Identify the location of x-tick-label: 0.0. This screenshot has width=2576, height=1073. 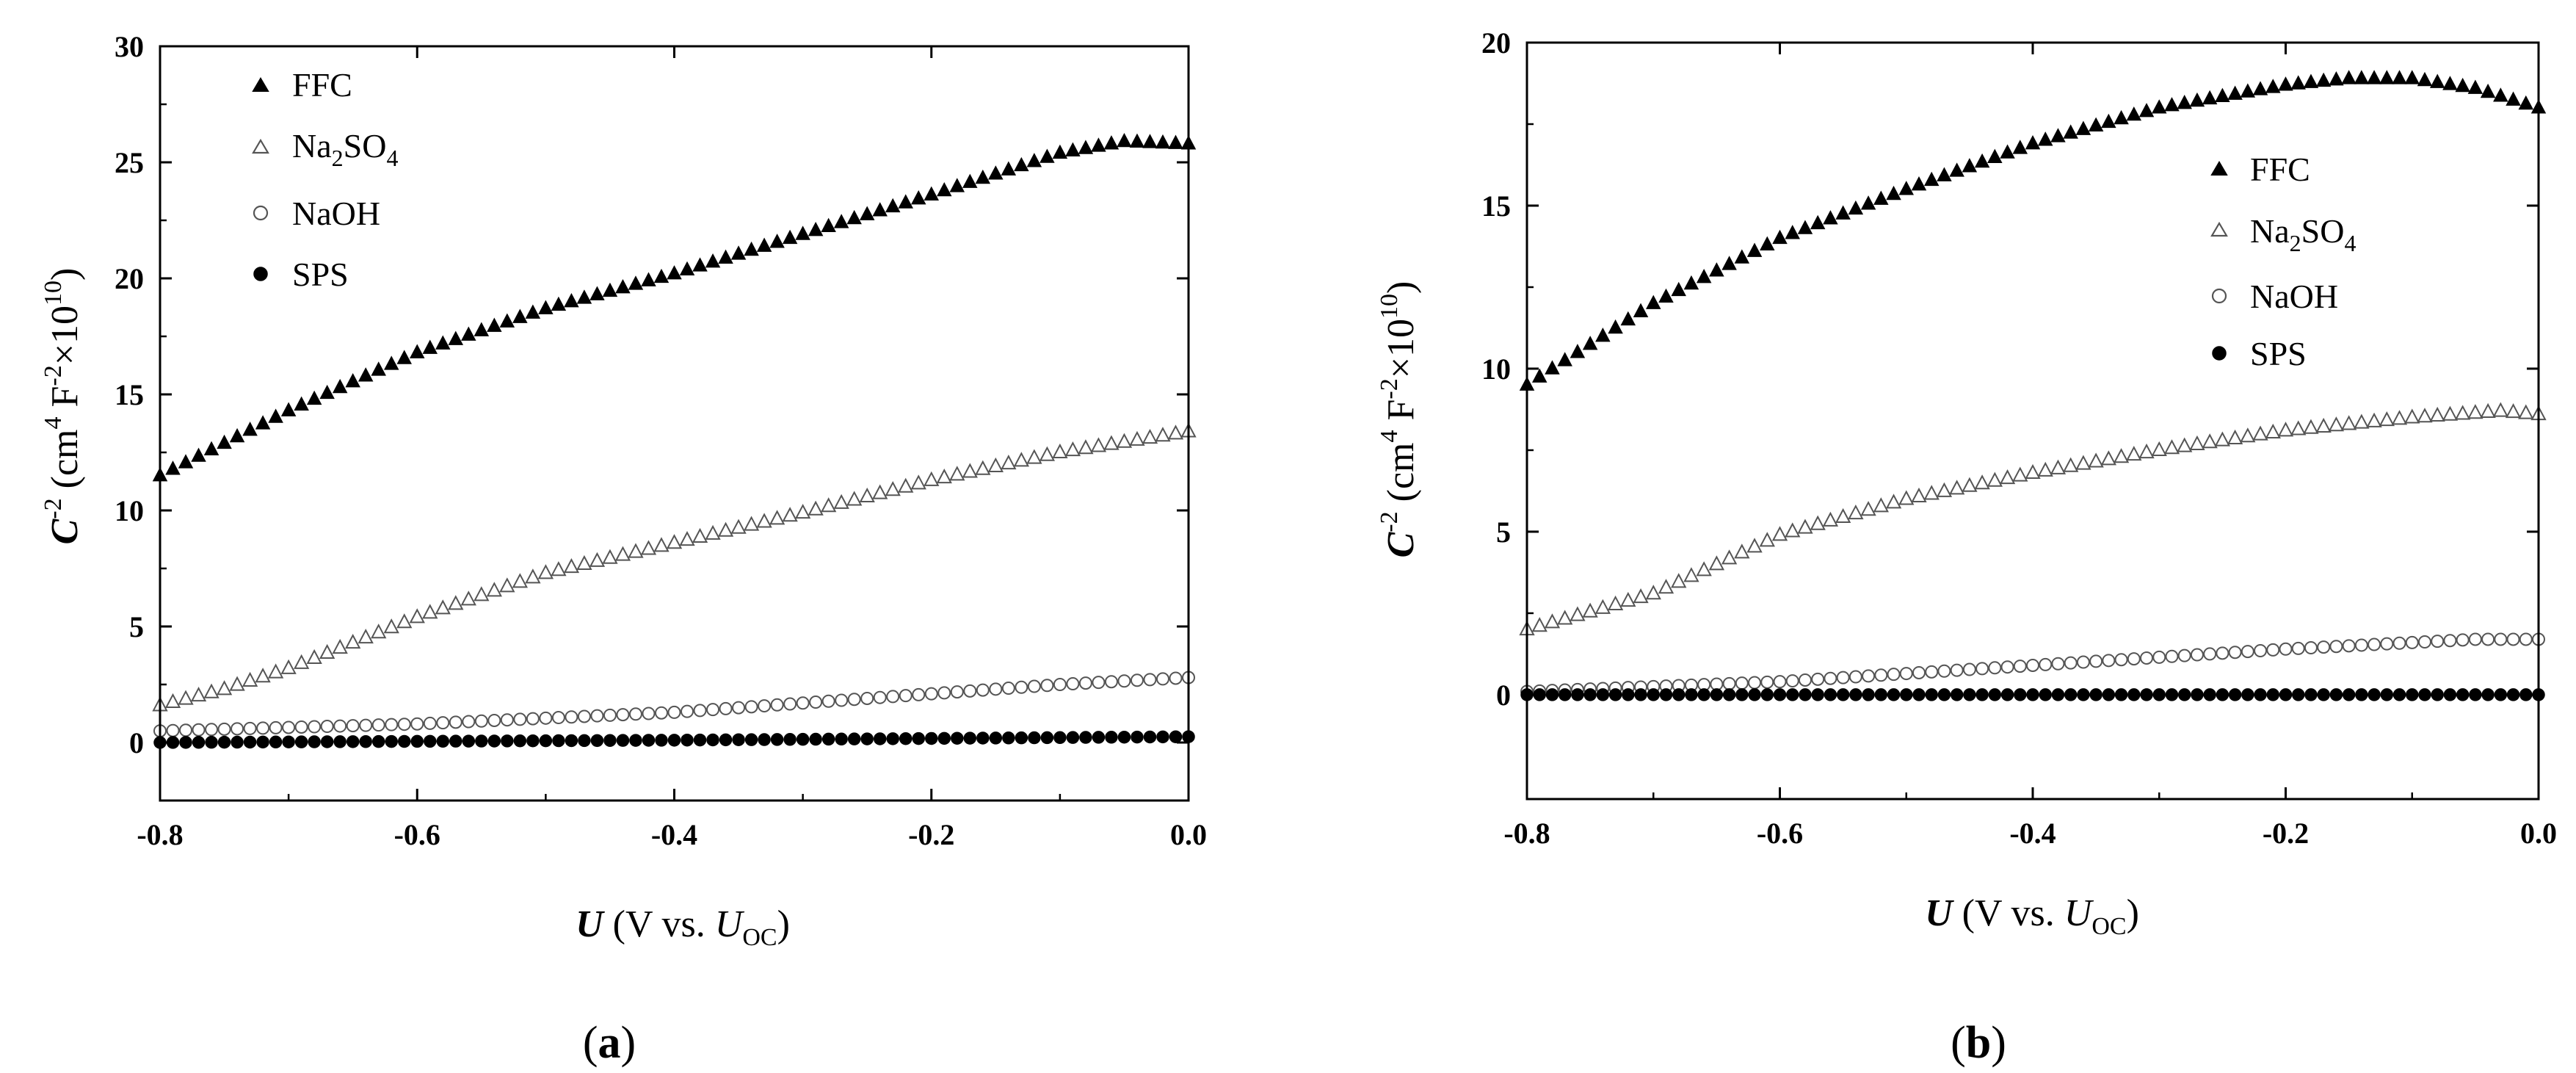
(1189, 834).